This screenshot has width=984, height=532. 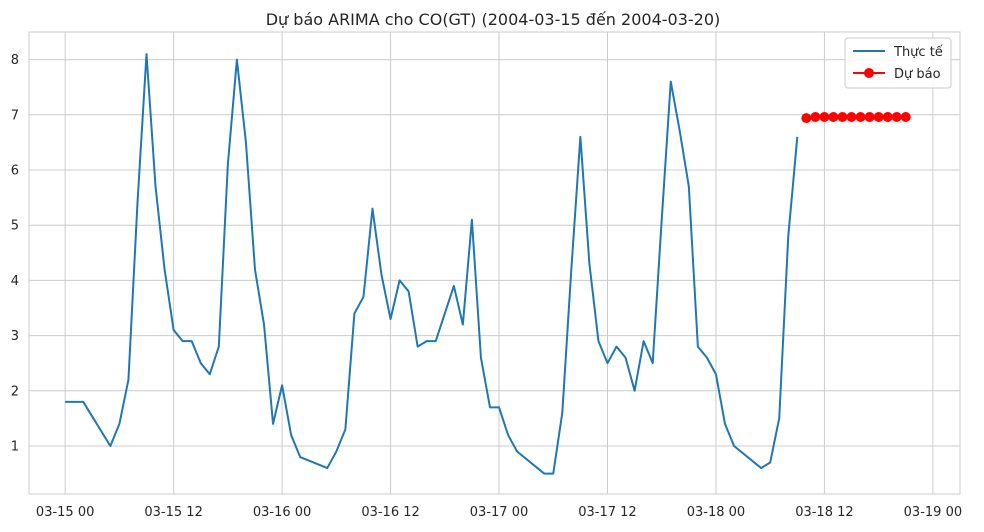 I want to click on x-tick-label: 03-16 12, so click(x=390, y=512).